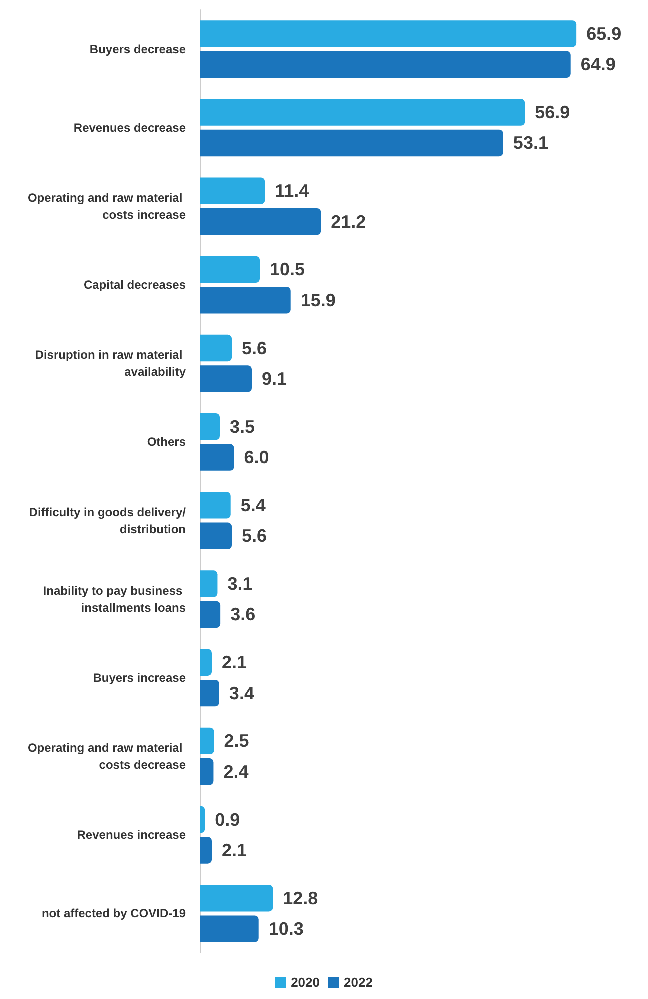  Describe the element at coordinates (166, 442) in the screenshot. I see `y-tick-label: Others` at that location.